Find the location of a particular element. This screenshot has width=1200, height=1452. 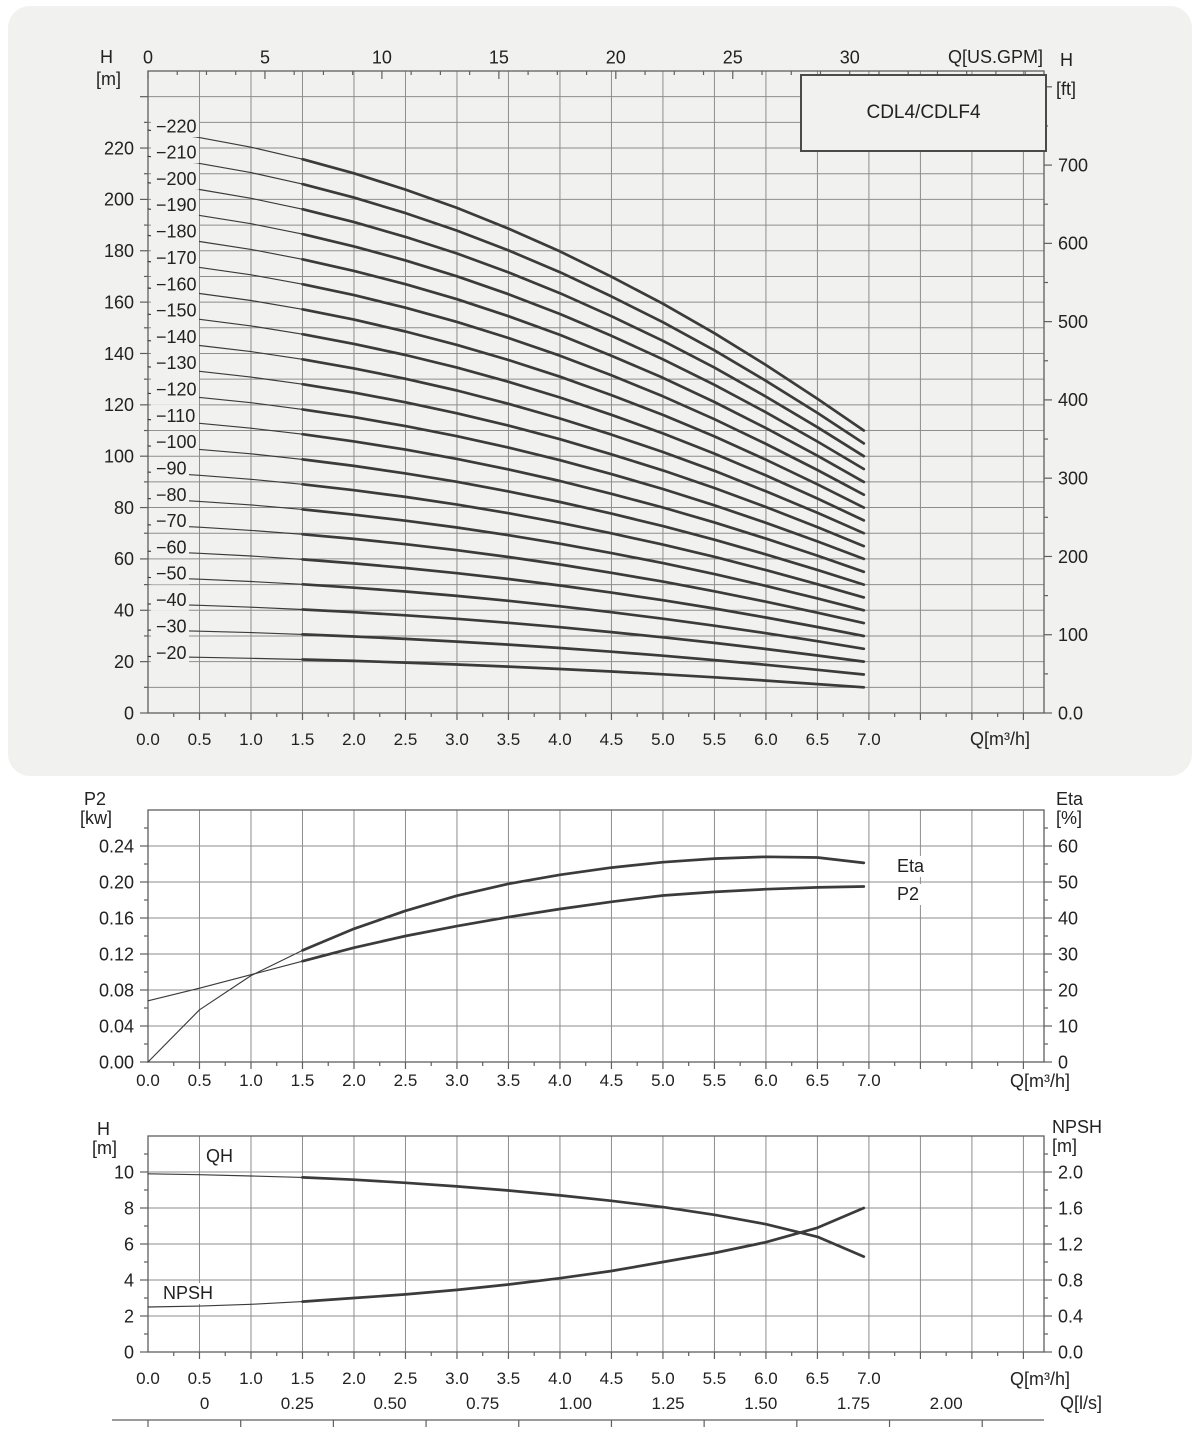

tick-label: 0.08 is located at coordinates (116, 990).